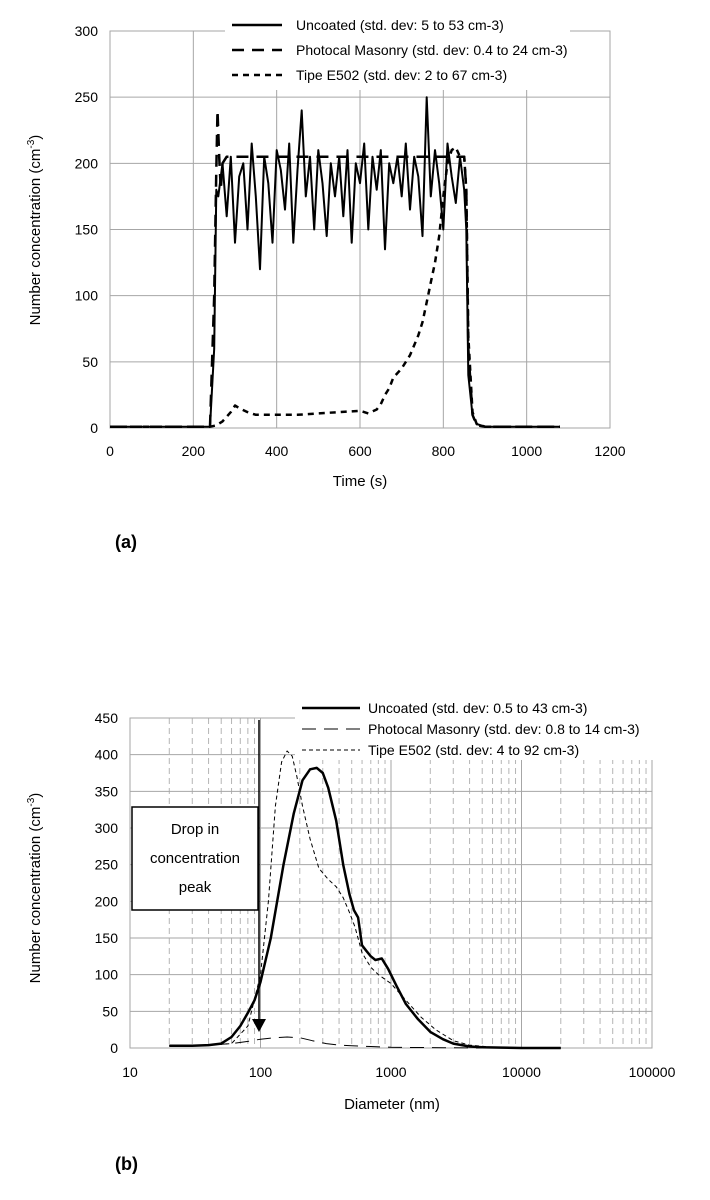 The height and width of the screenshot is (1200, 710). I want to click on chart-a-y-axis-label: Number concentration (cm-3), so click(35, 230).